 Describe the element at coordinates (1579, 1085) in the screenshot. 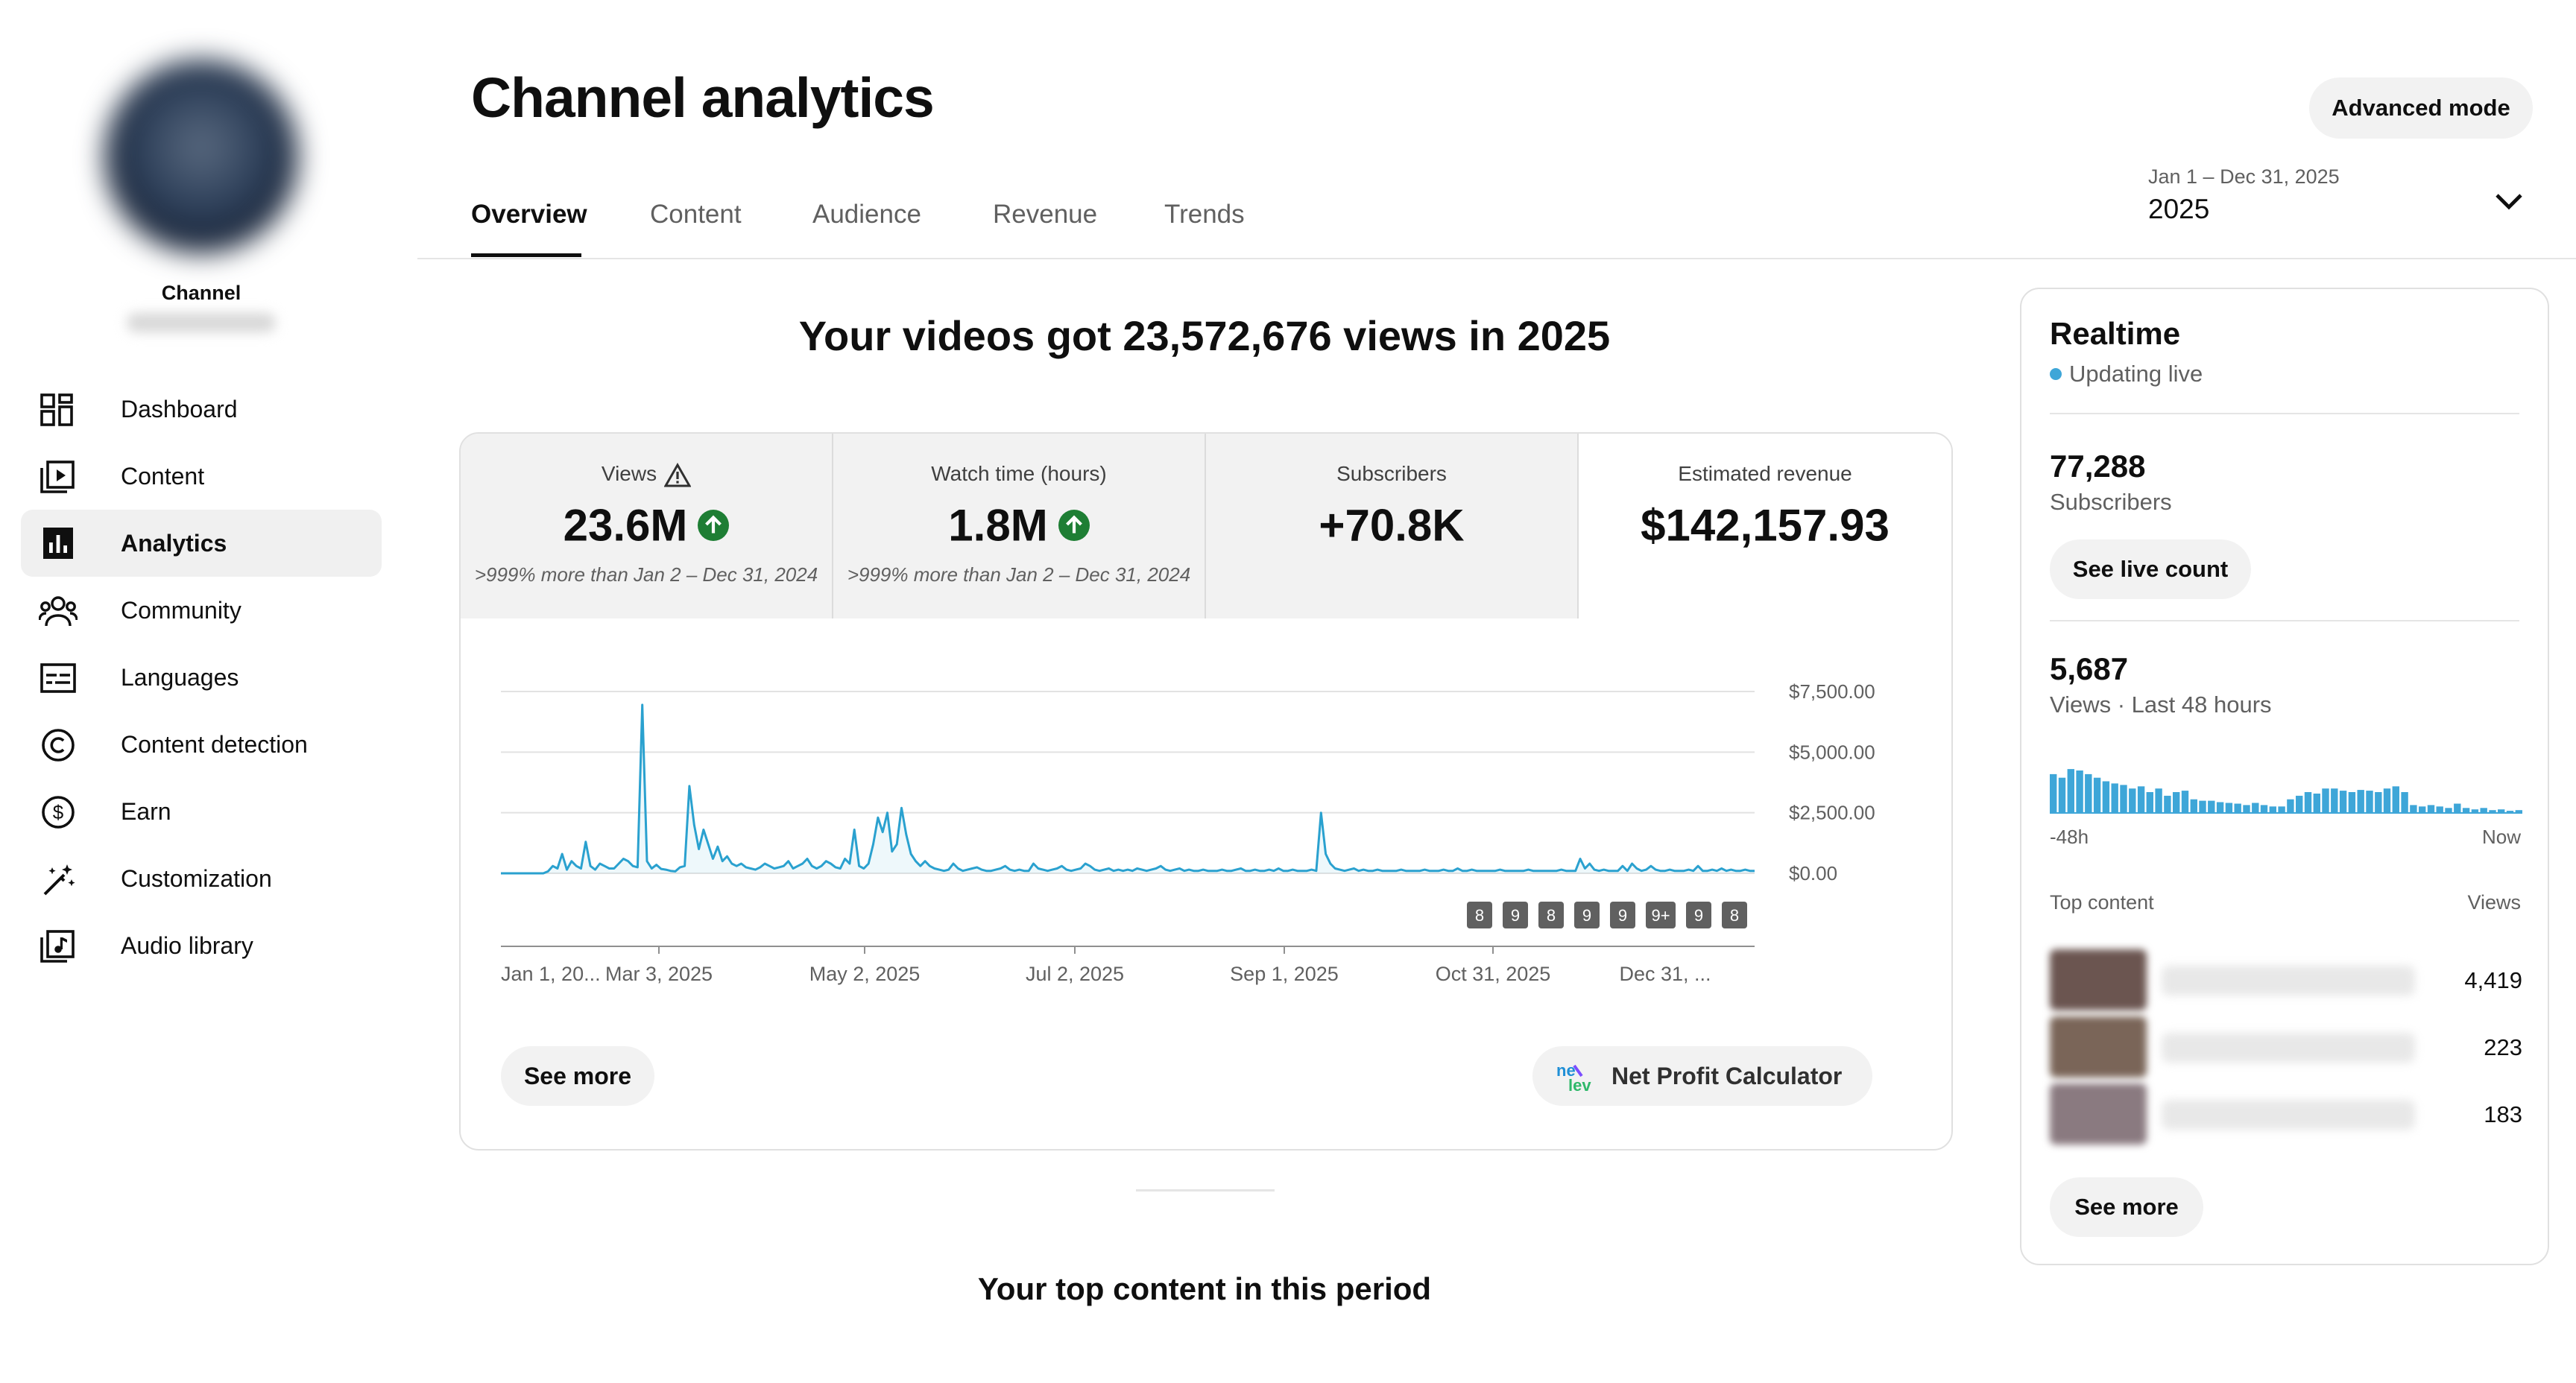

I see `svg-text: lev` at that location.